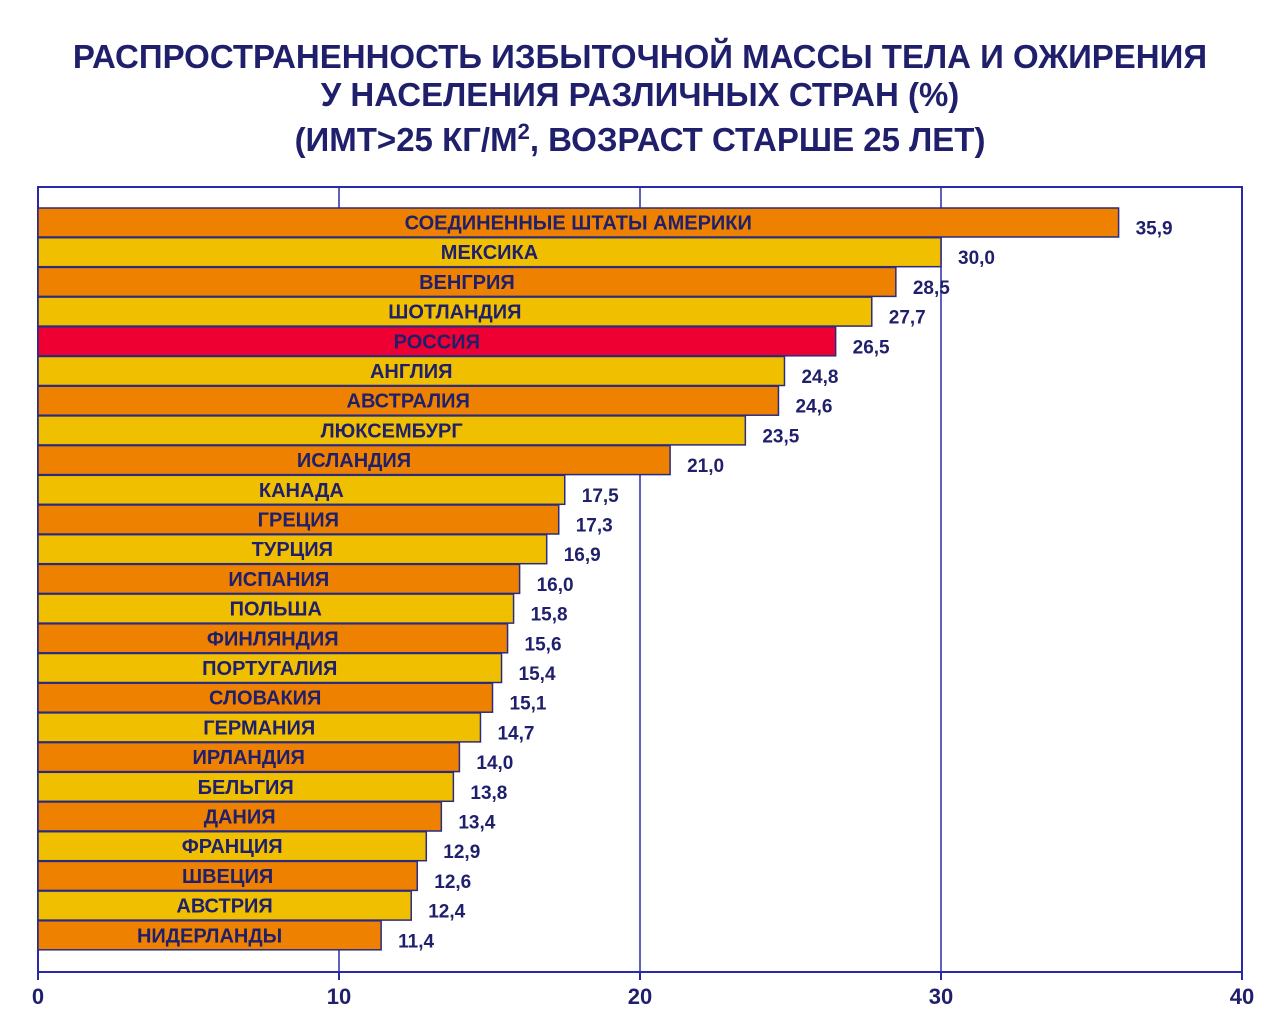 Image resolution: width=1280 pixels, height=1033 pixels. I want to click on bar-category-label: ИСЛАНДИЯ, so click(354, 461).